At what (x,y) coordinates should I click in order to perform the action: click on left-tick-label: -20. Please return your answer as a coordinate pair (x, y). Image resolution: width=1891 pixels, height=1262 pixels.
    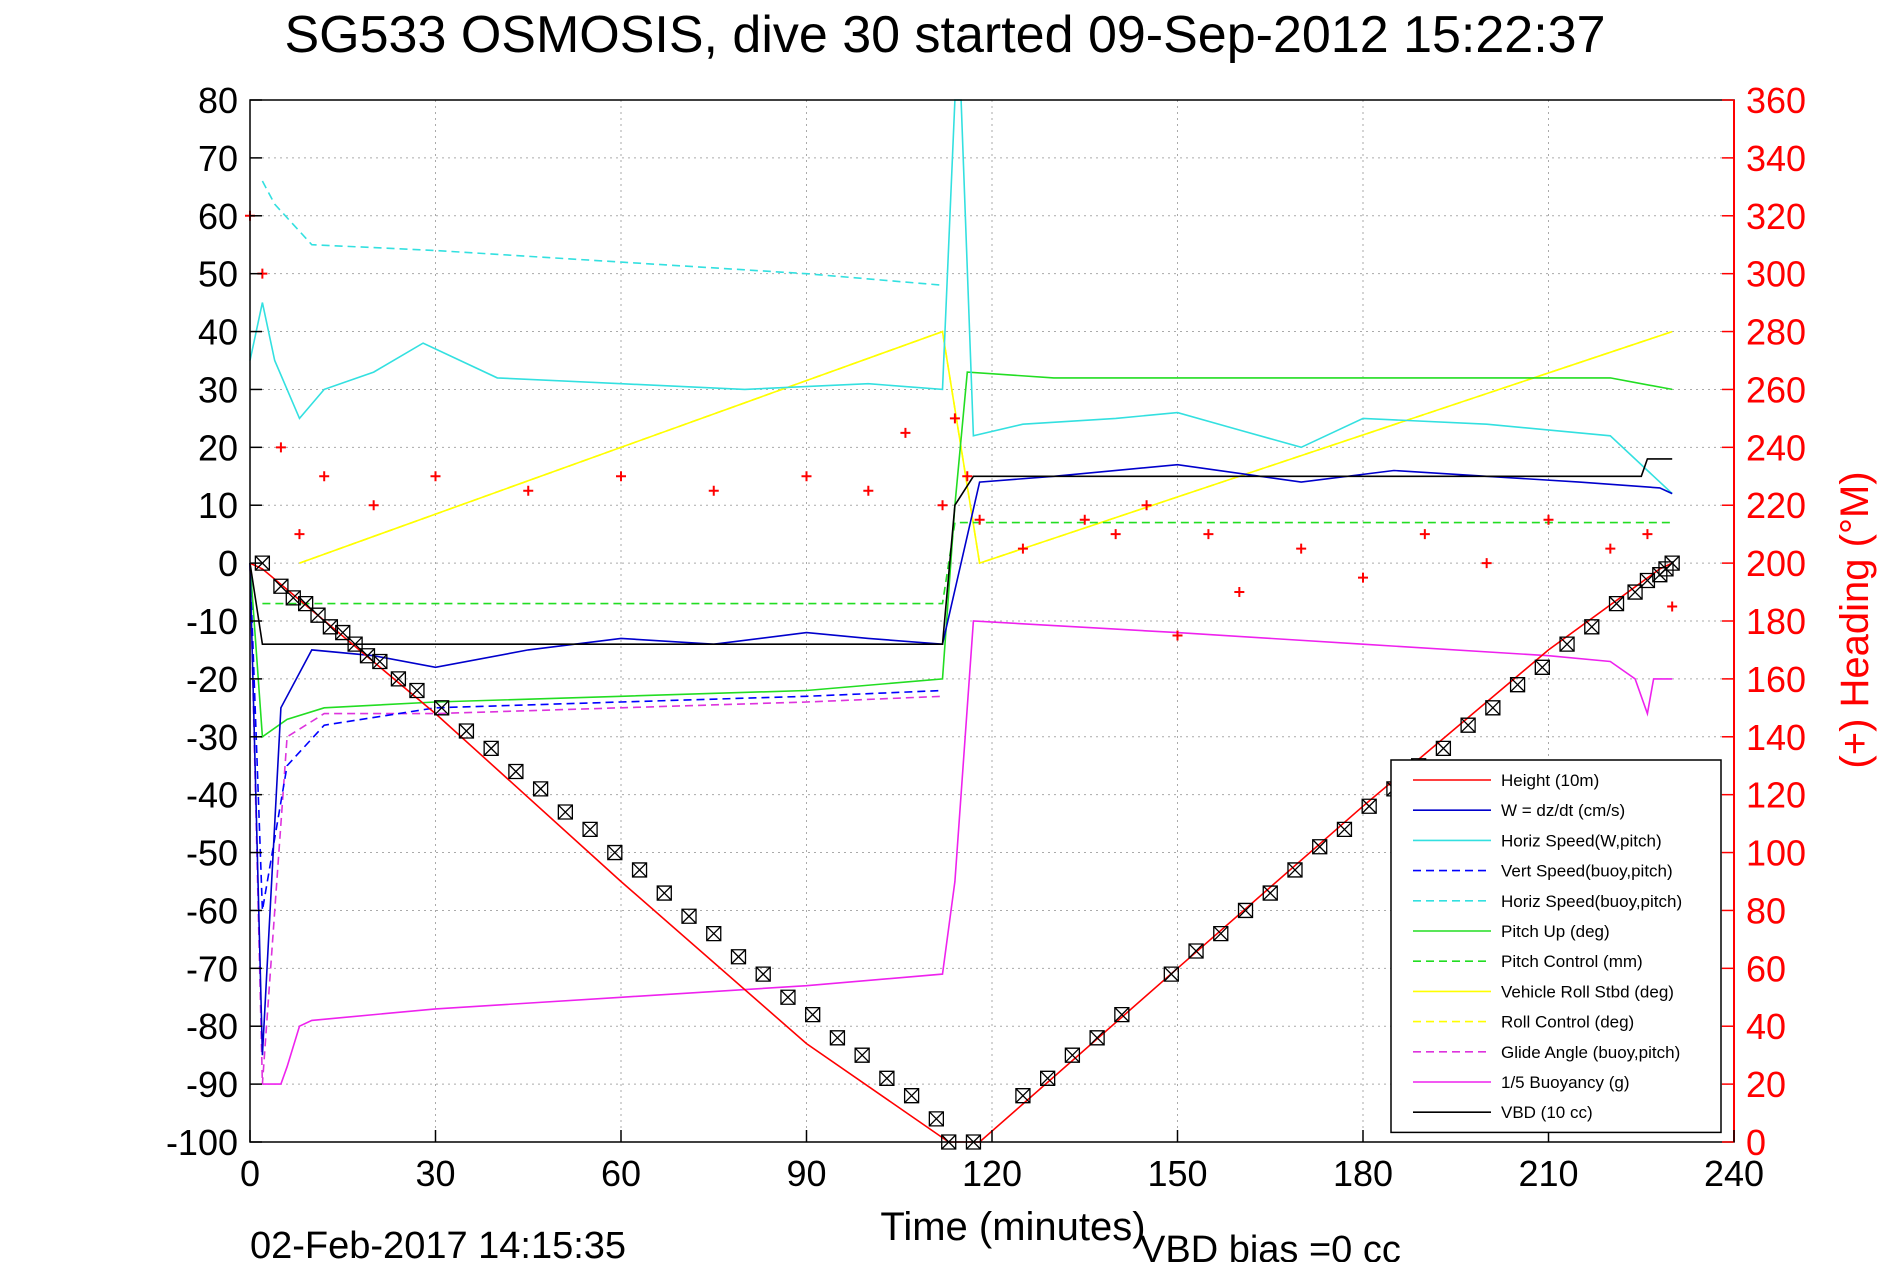
    Looking at the image, I should click on (212, 679).